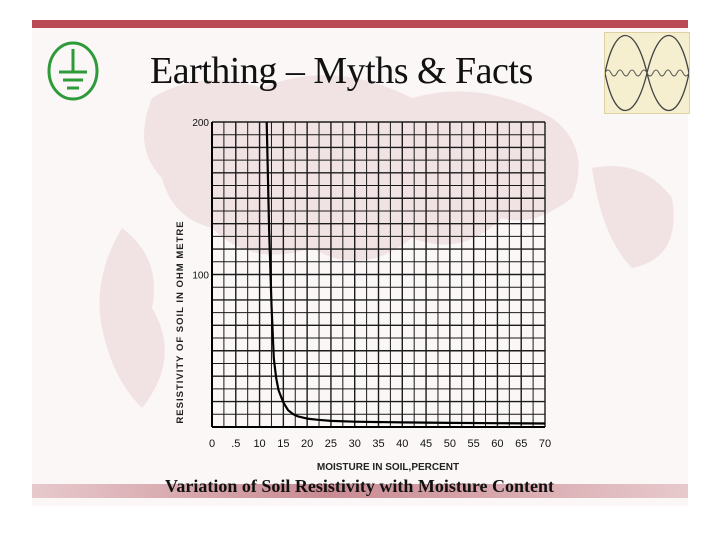 The height and width of the screenshot is (540, 720). What do you see at coordinates (378, 444) in the screenshot?
I see `x-tick-label: 35` at bounding box center [378, 444].